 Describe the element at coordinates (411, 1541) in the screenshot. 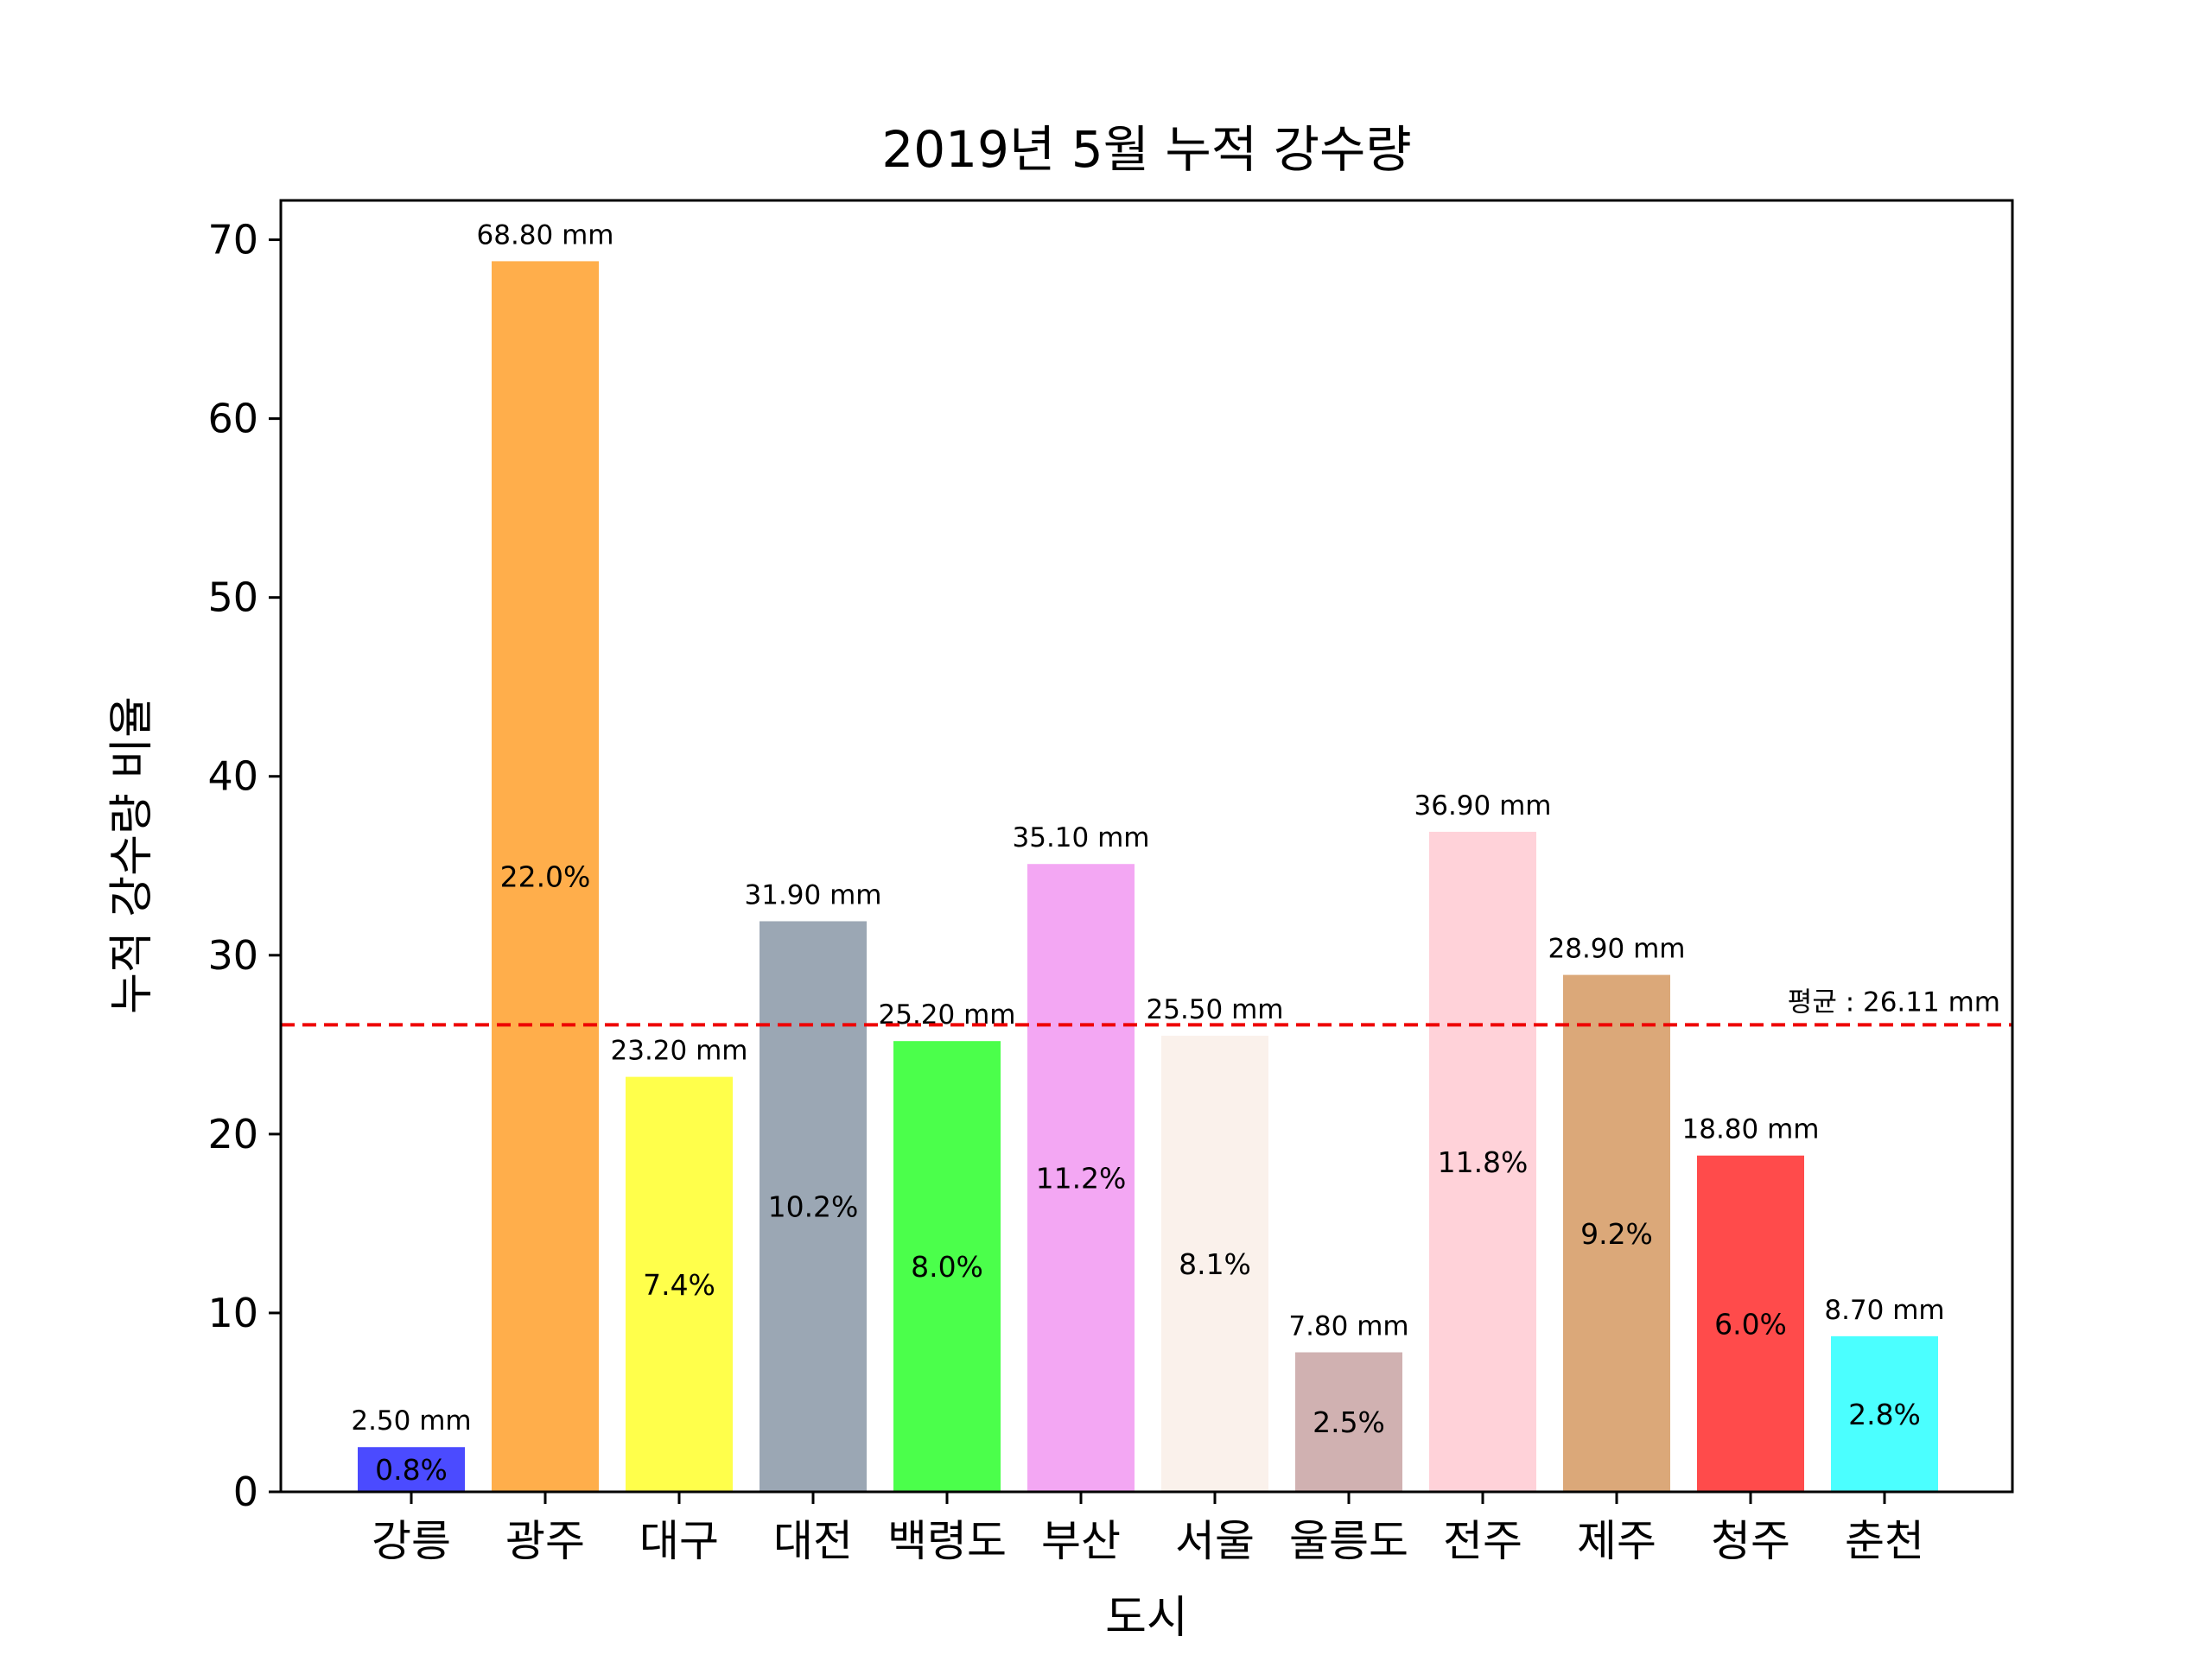

I see `x-tick-label: 강릉` at that location.